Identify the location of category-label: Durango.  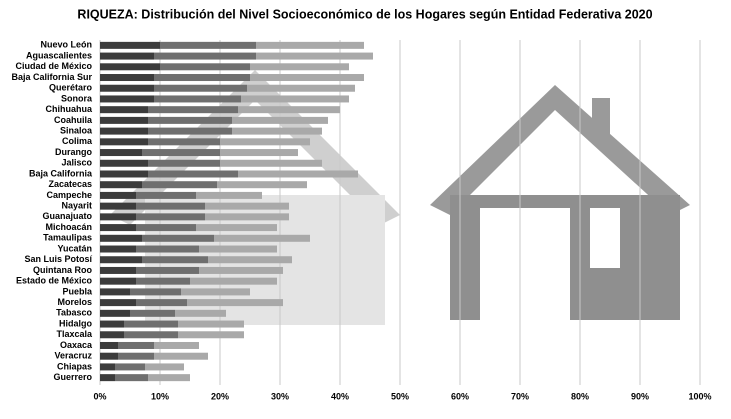
(74, 152).